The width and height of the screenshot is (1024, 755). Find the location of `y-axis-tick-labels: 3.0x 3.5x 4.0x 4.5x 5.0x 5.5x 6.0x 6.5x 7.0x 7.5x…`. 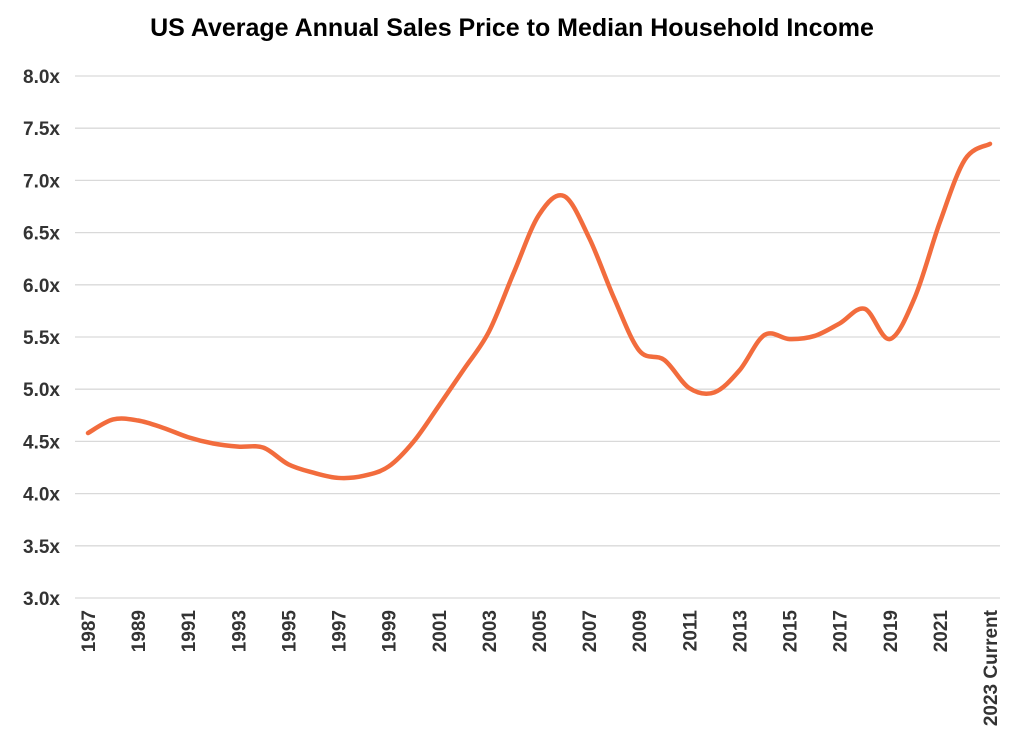

y-axis-tick-labels: 3.0x 3.5x 4.0x 4.5x 5.0x 5.5x 6.0x 6.5x 7.0x 7.5x… is located at coordinates (41, 338).